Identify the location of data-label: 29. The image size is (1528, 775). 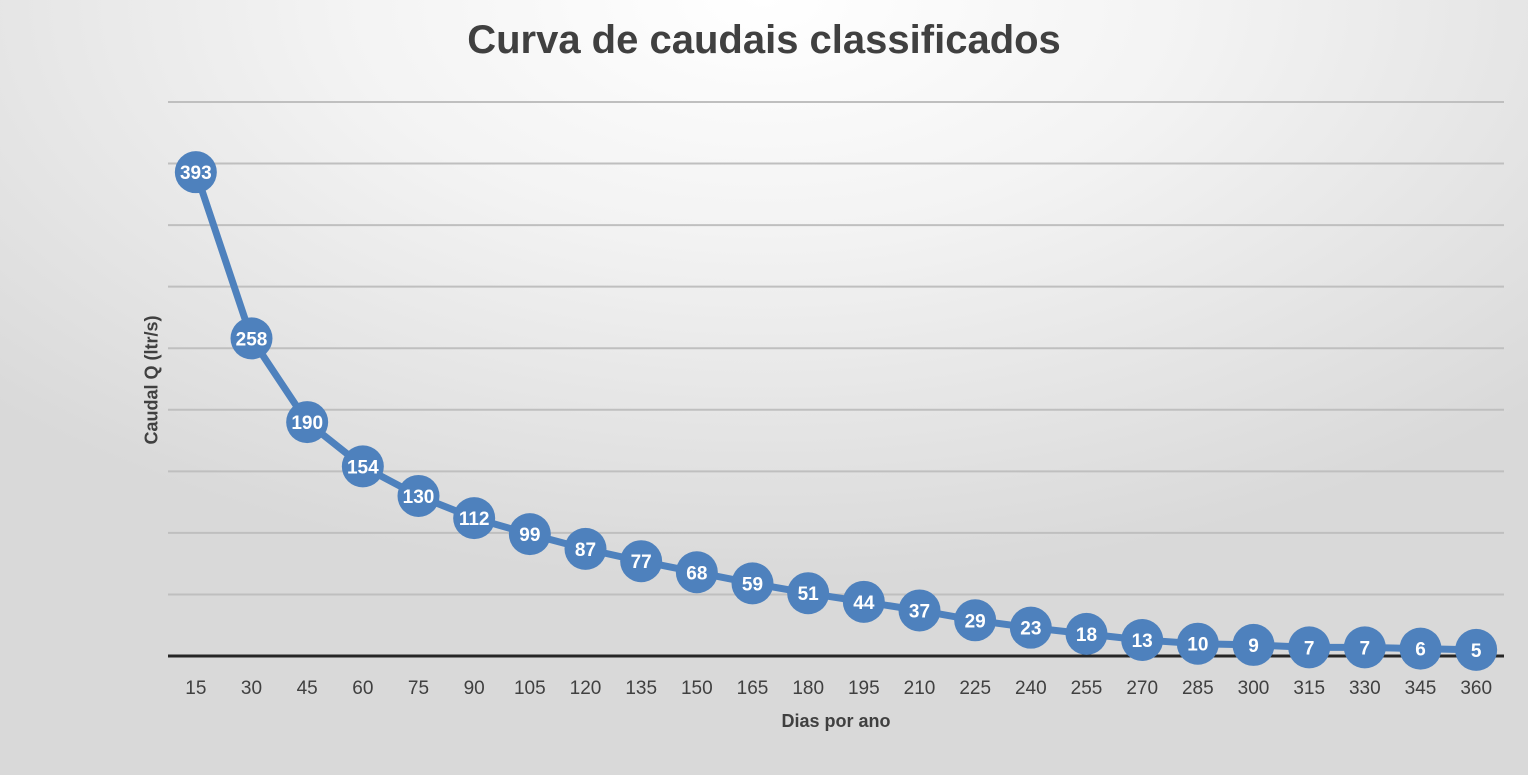
(975, 621).